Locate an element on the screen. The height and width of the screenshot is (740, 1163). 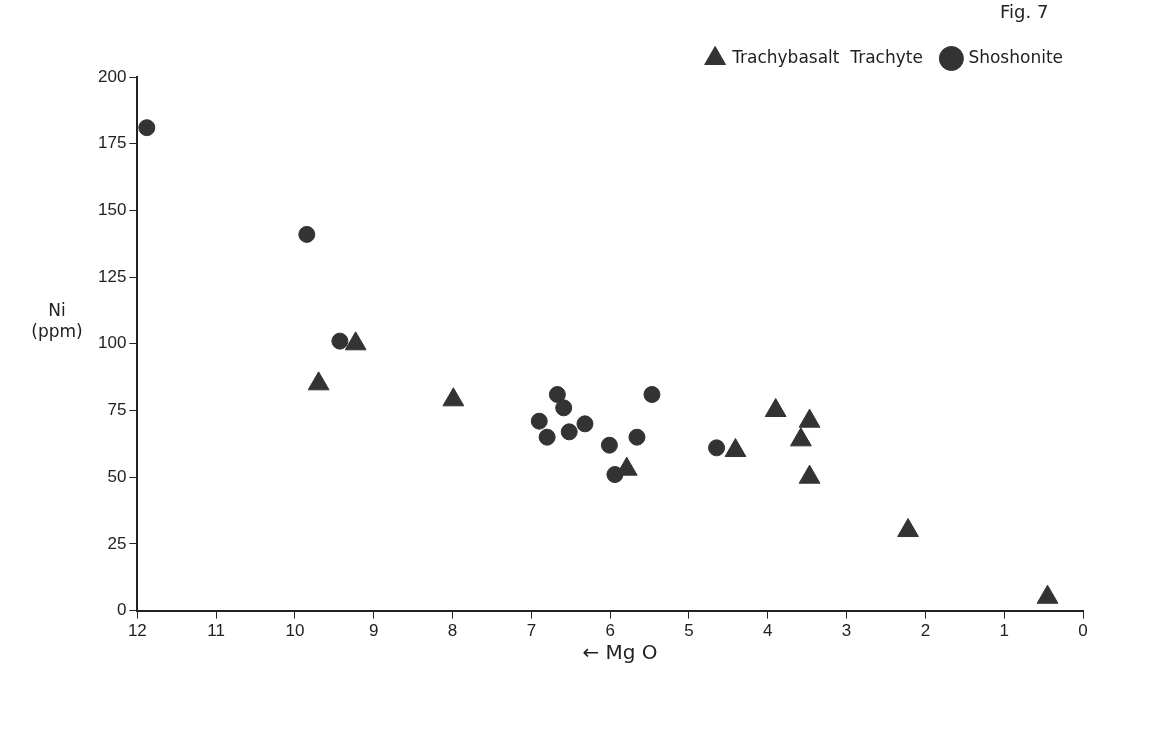
x-tick-label: 7 is located at coordinates (531, 631).